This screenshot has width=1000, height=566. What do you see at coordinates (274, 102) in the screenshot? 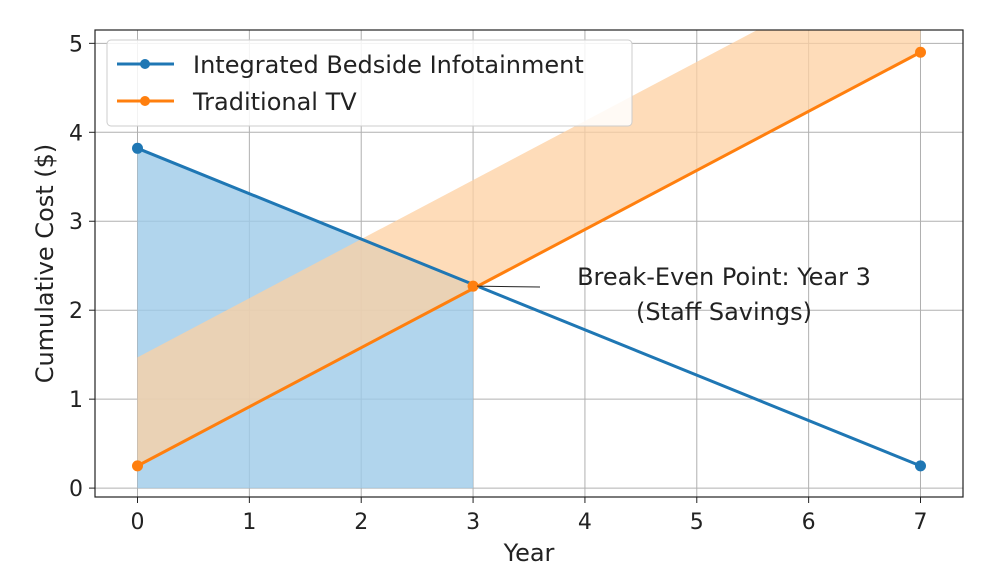
I see `legend-label-orange: Traditional TV` at bounding box center [274, 102].